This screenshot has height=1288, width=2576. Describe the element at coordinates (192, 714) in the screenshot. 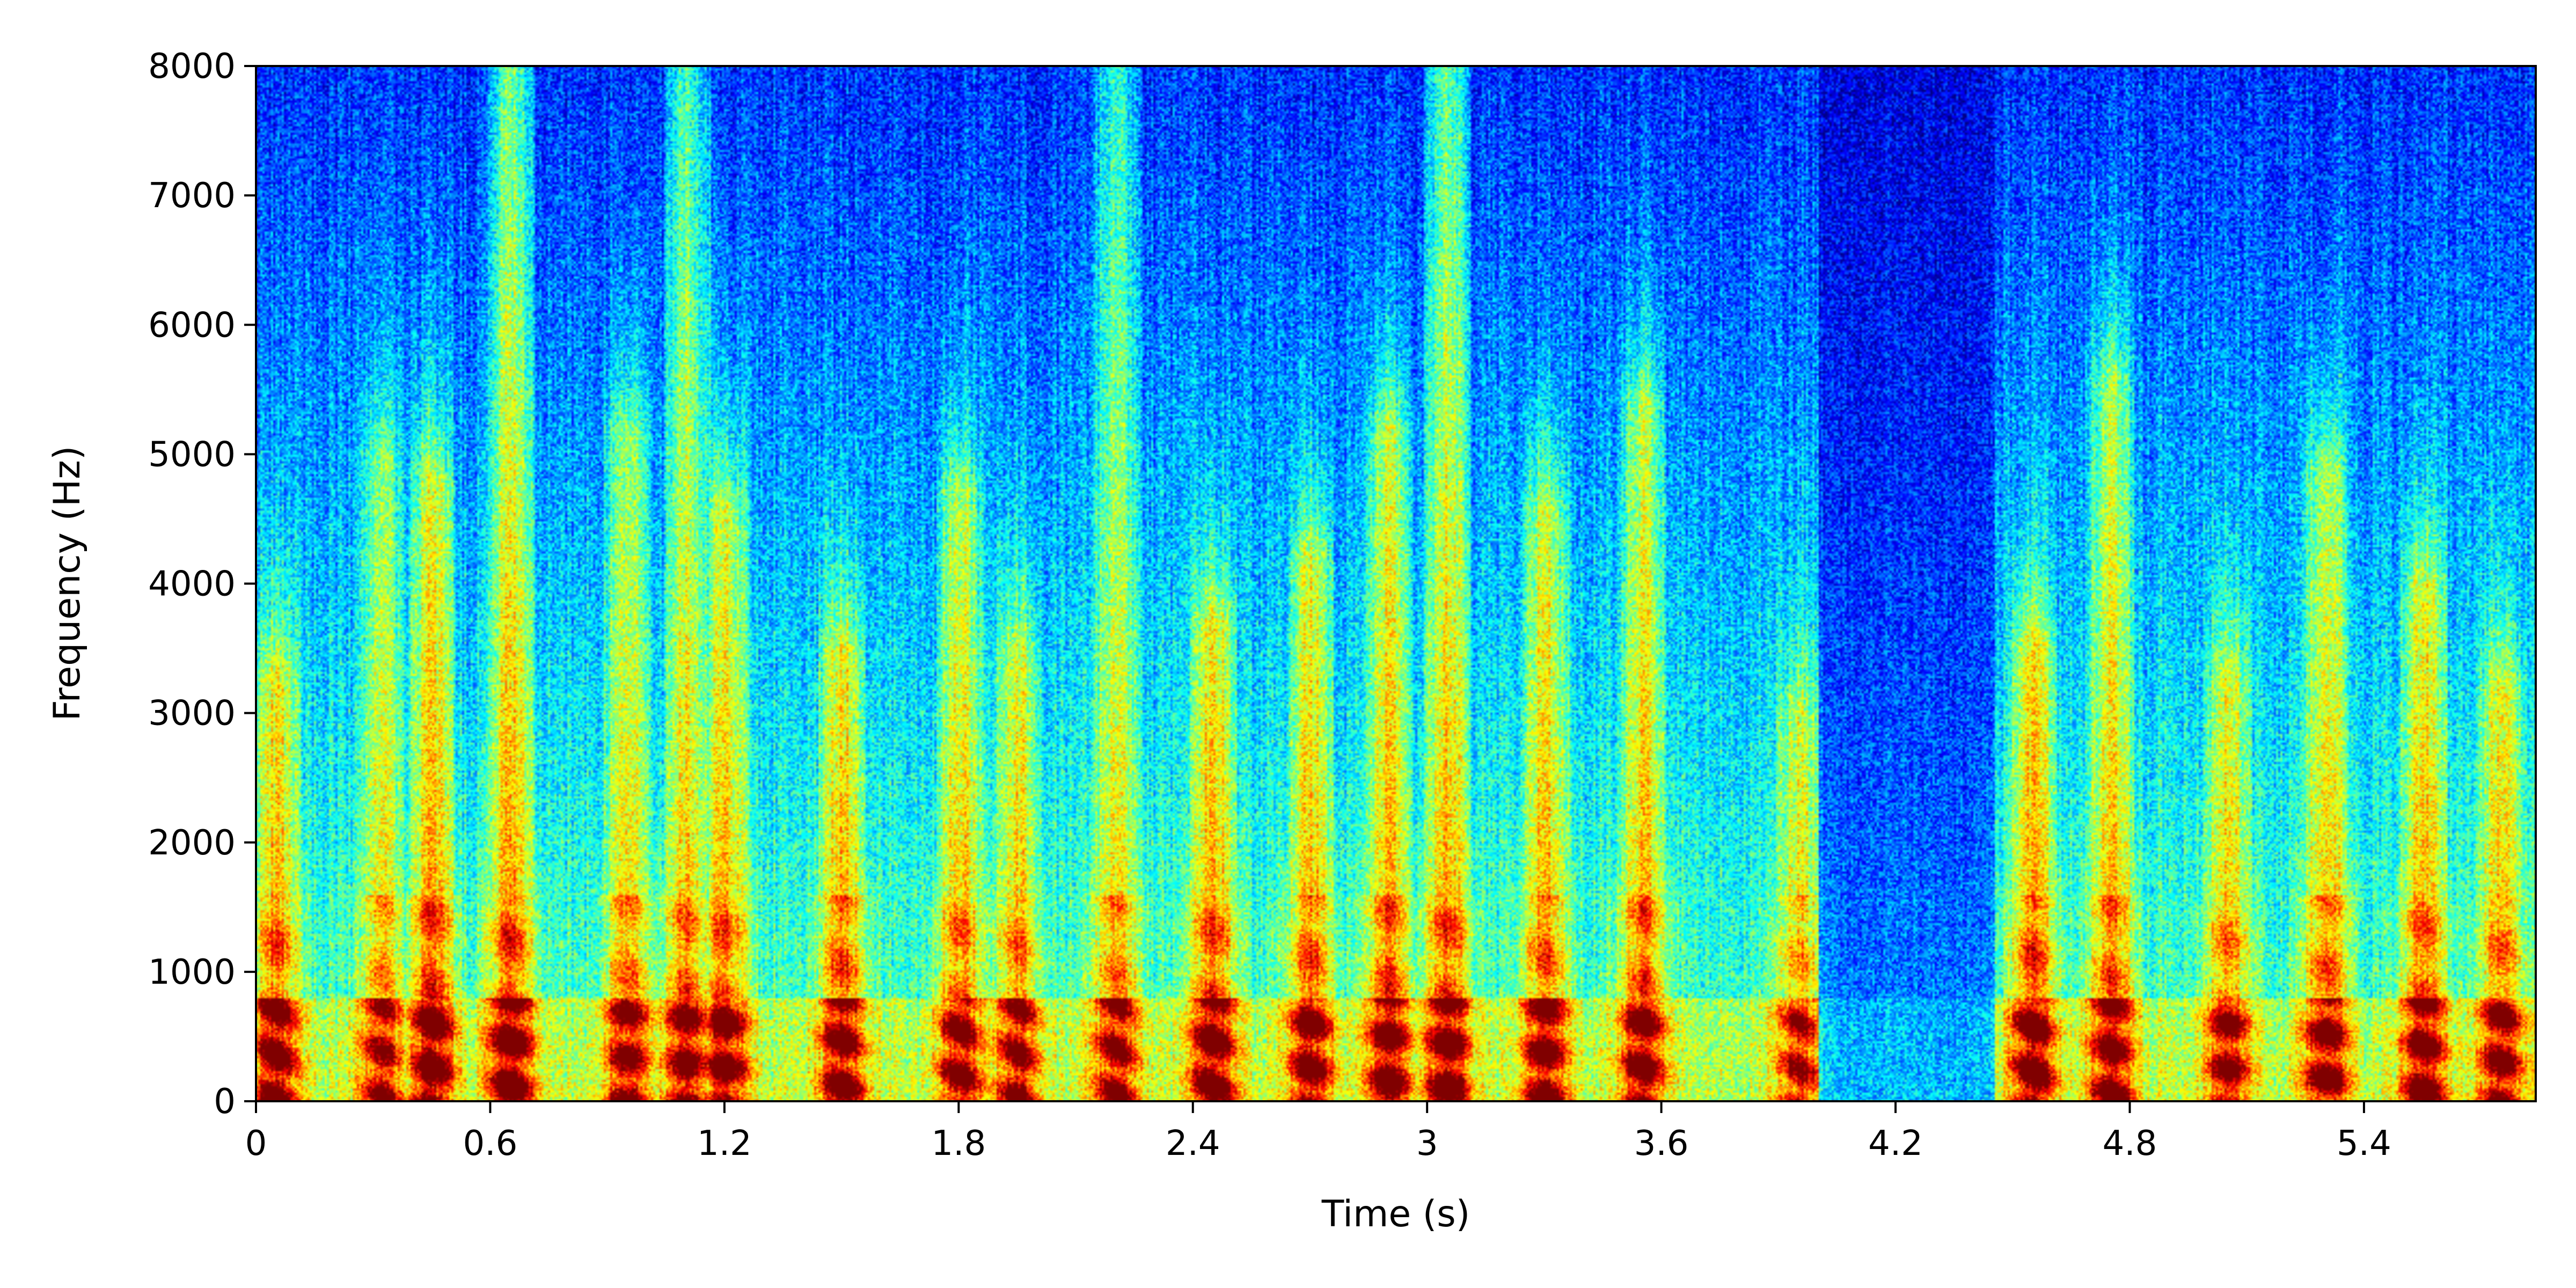

I see `y-tick-label: 3000` at that location.